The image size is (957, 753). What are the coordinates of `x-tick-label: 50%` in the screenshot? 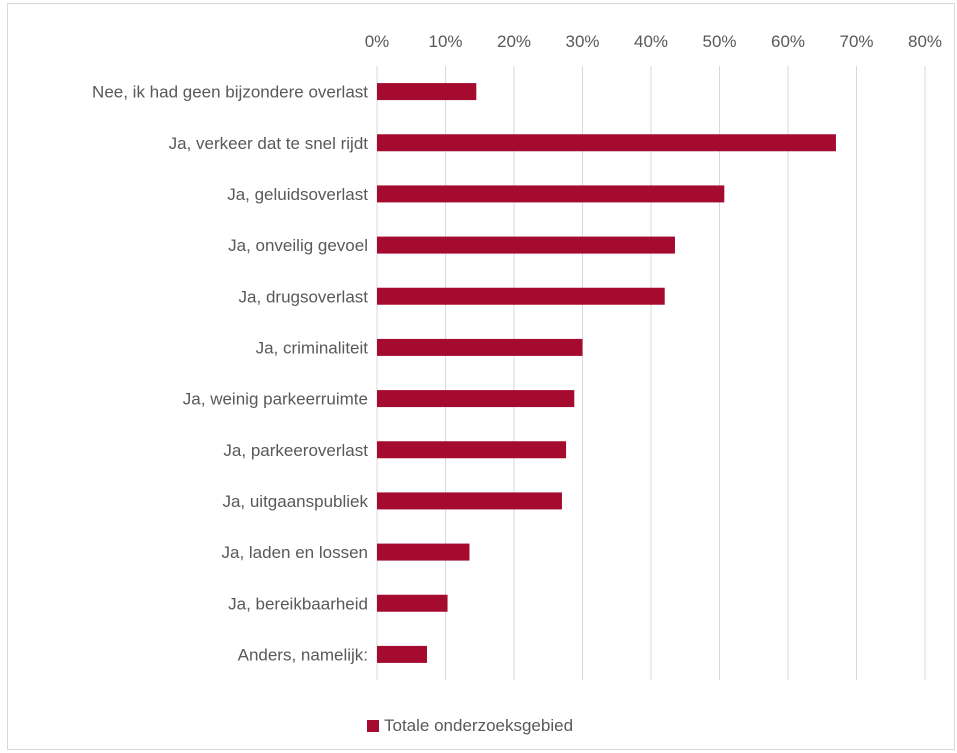 It's located at (719, 41).